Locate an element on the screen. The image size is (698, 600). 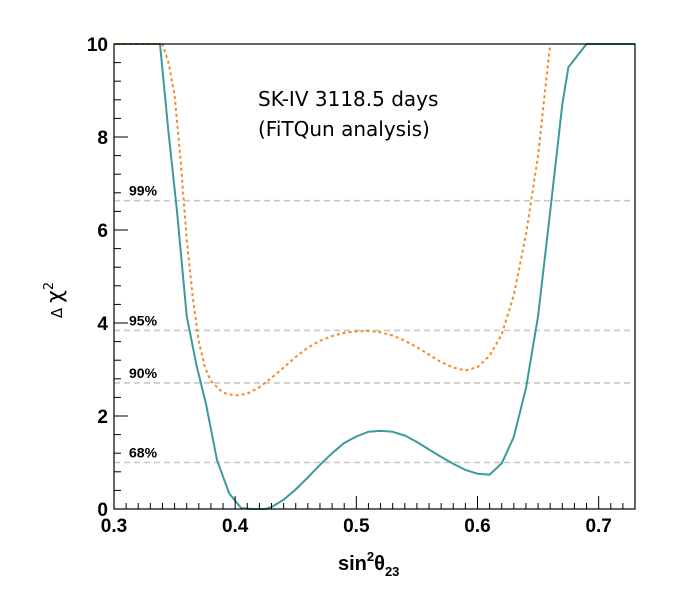
y-tick-label: 0 is located at coordinates (102, 510).